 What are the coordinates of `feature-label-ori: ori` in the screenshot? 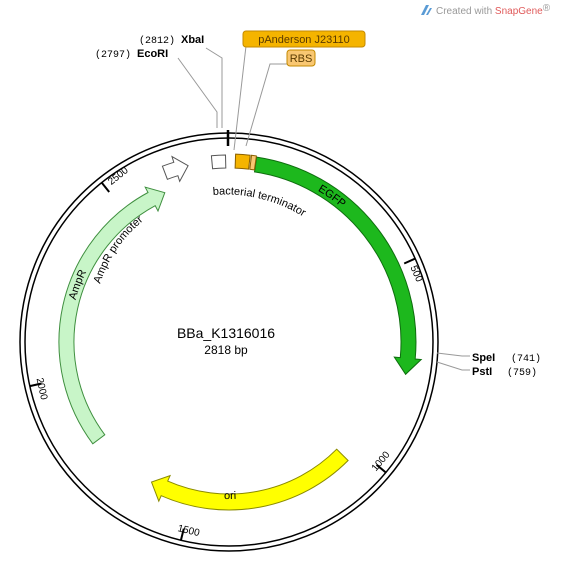 It's located at (230, 496).